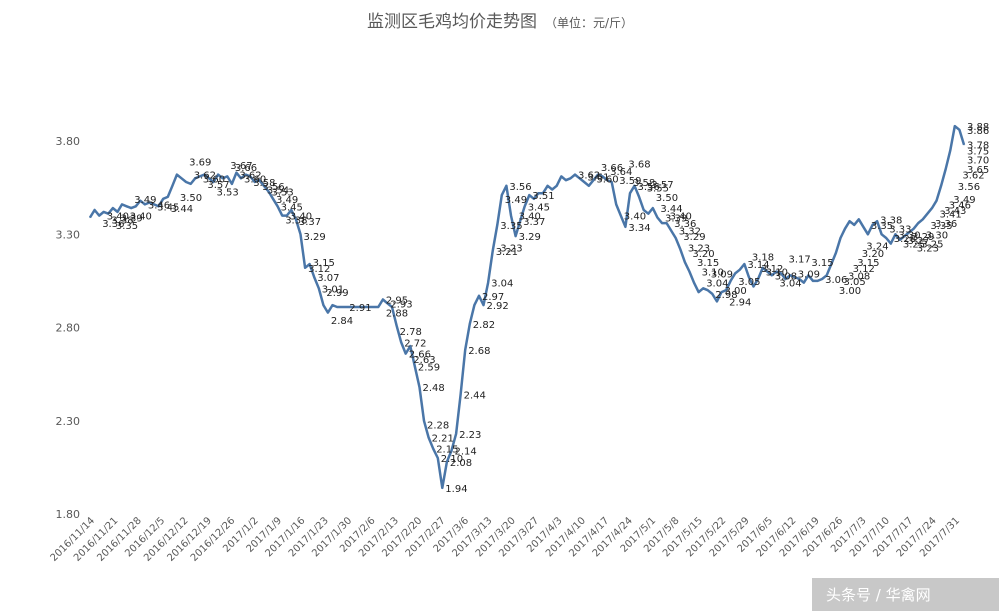 The height and width of the screenshot is (611, 999). I want to click on data-label: 3.17, so click(800, 260).